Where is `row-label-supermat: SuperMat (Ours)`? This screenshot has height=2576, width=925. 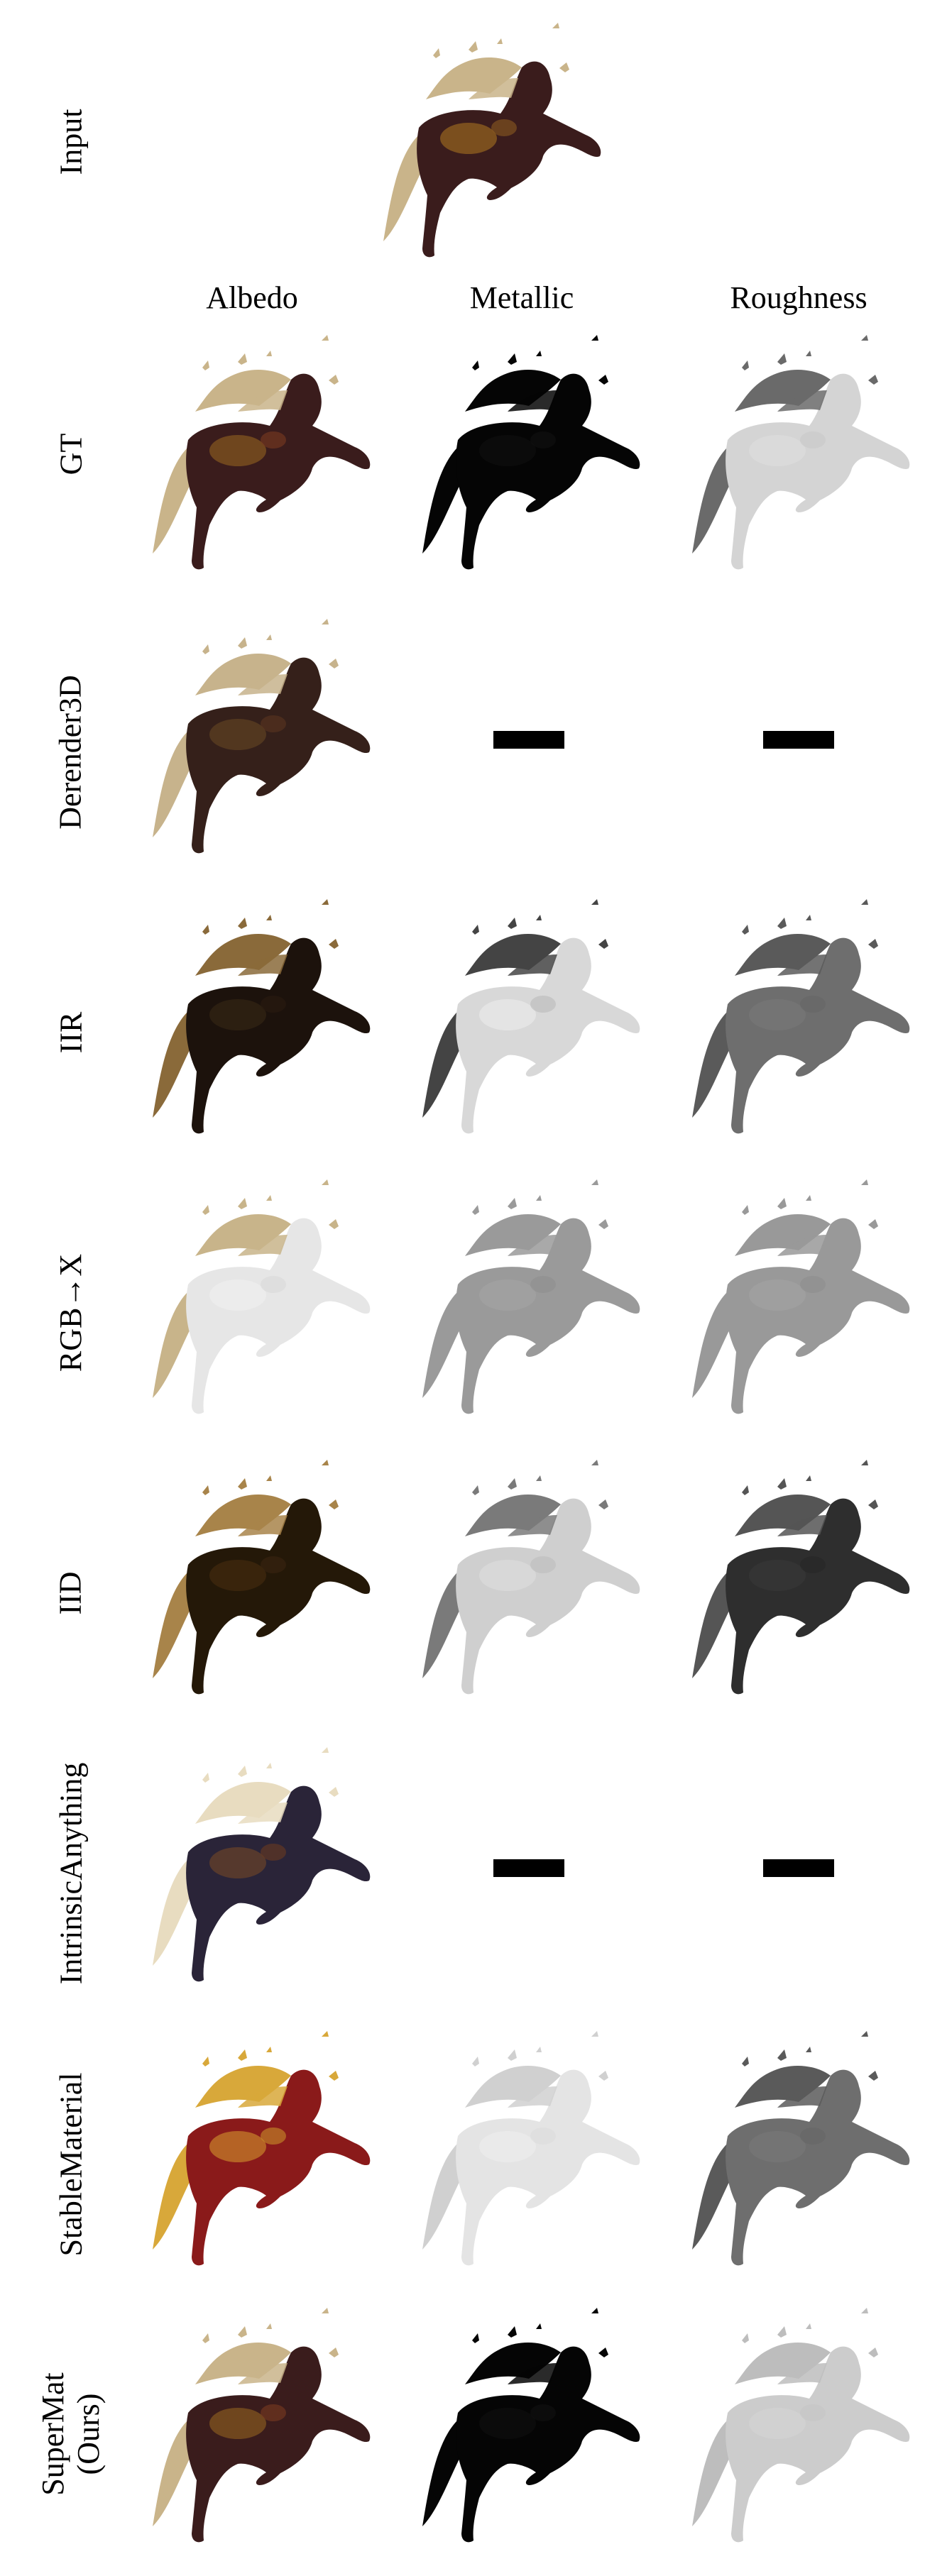
row-label-supermat: SuperMat (Ours) is located at coordinates (70, 2434).